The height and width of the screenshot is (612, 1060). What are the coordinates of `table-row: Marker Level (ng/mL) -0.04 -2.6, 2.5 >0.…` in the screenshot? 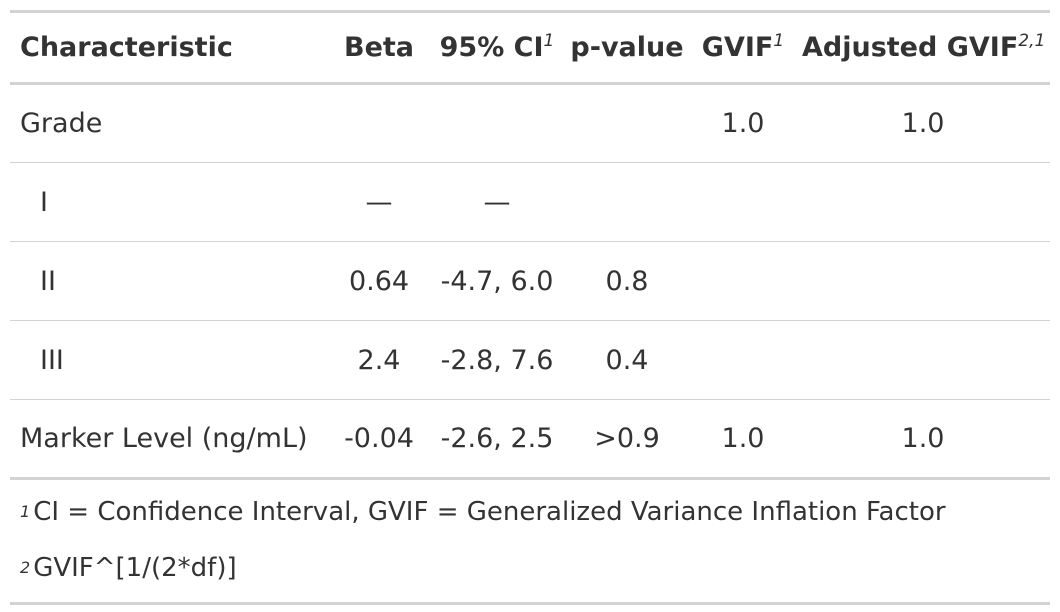 It's located at (530, 439).